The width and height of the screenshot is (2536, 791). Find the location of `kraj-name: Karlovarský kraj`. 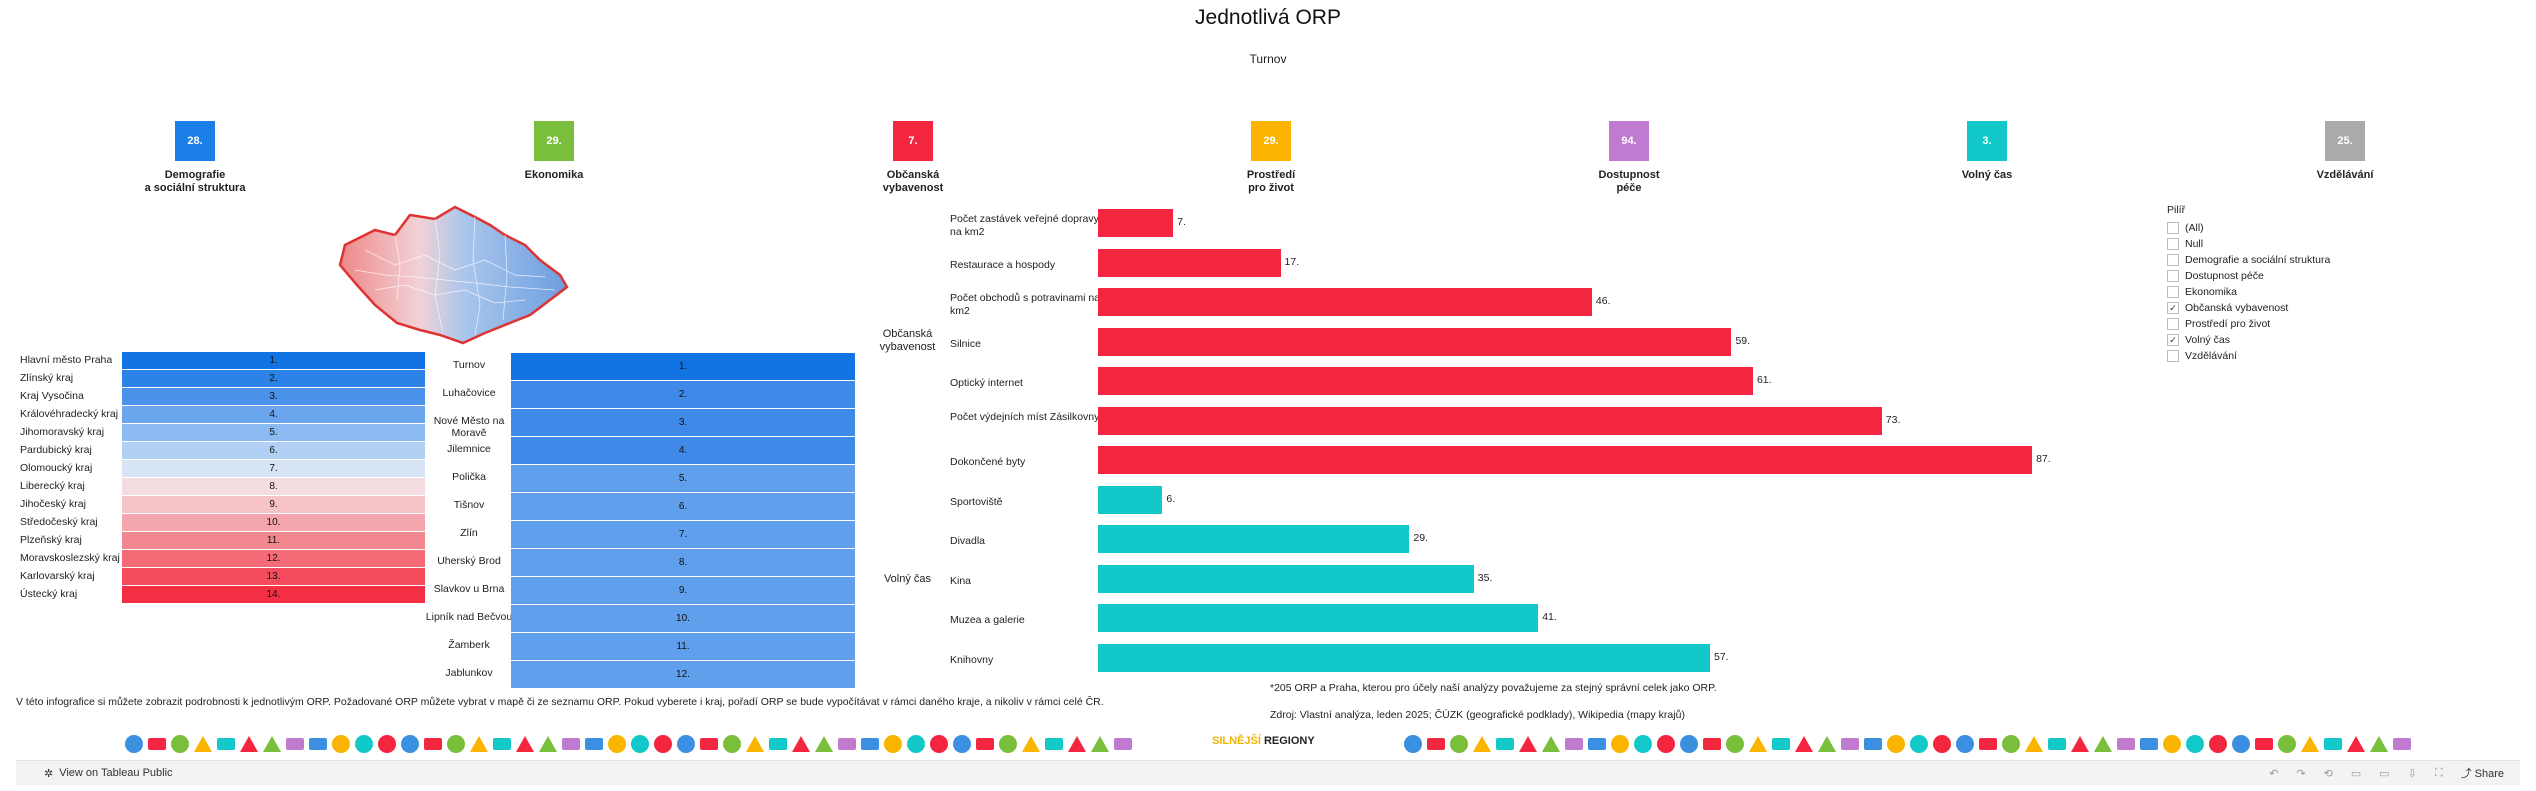

kraj-name: Karlovarský kraj is located at coordinates (57, 576).